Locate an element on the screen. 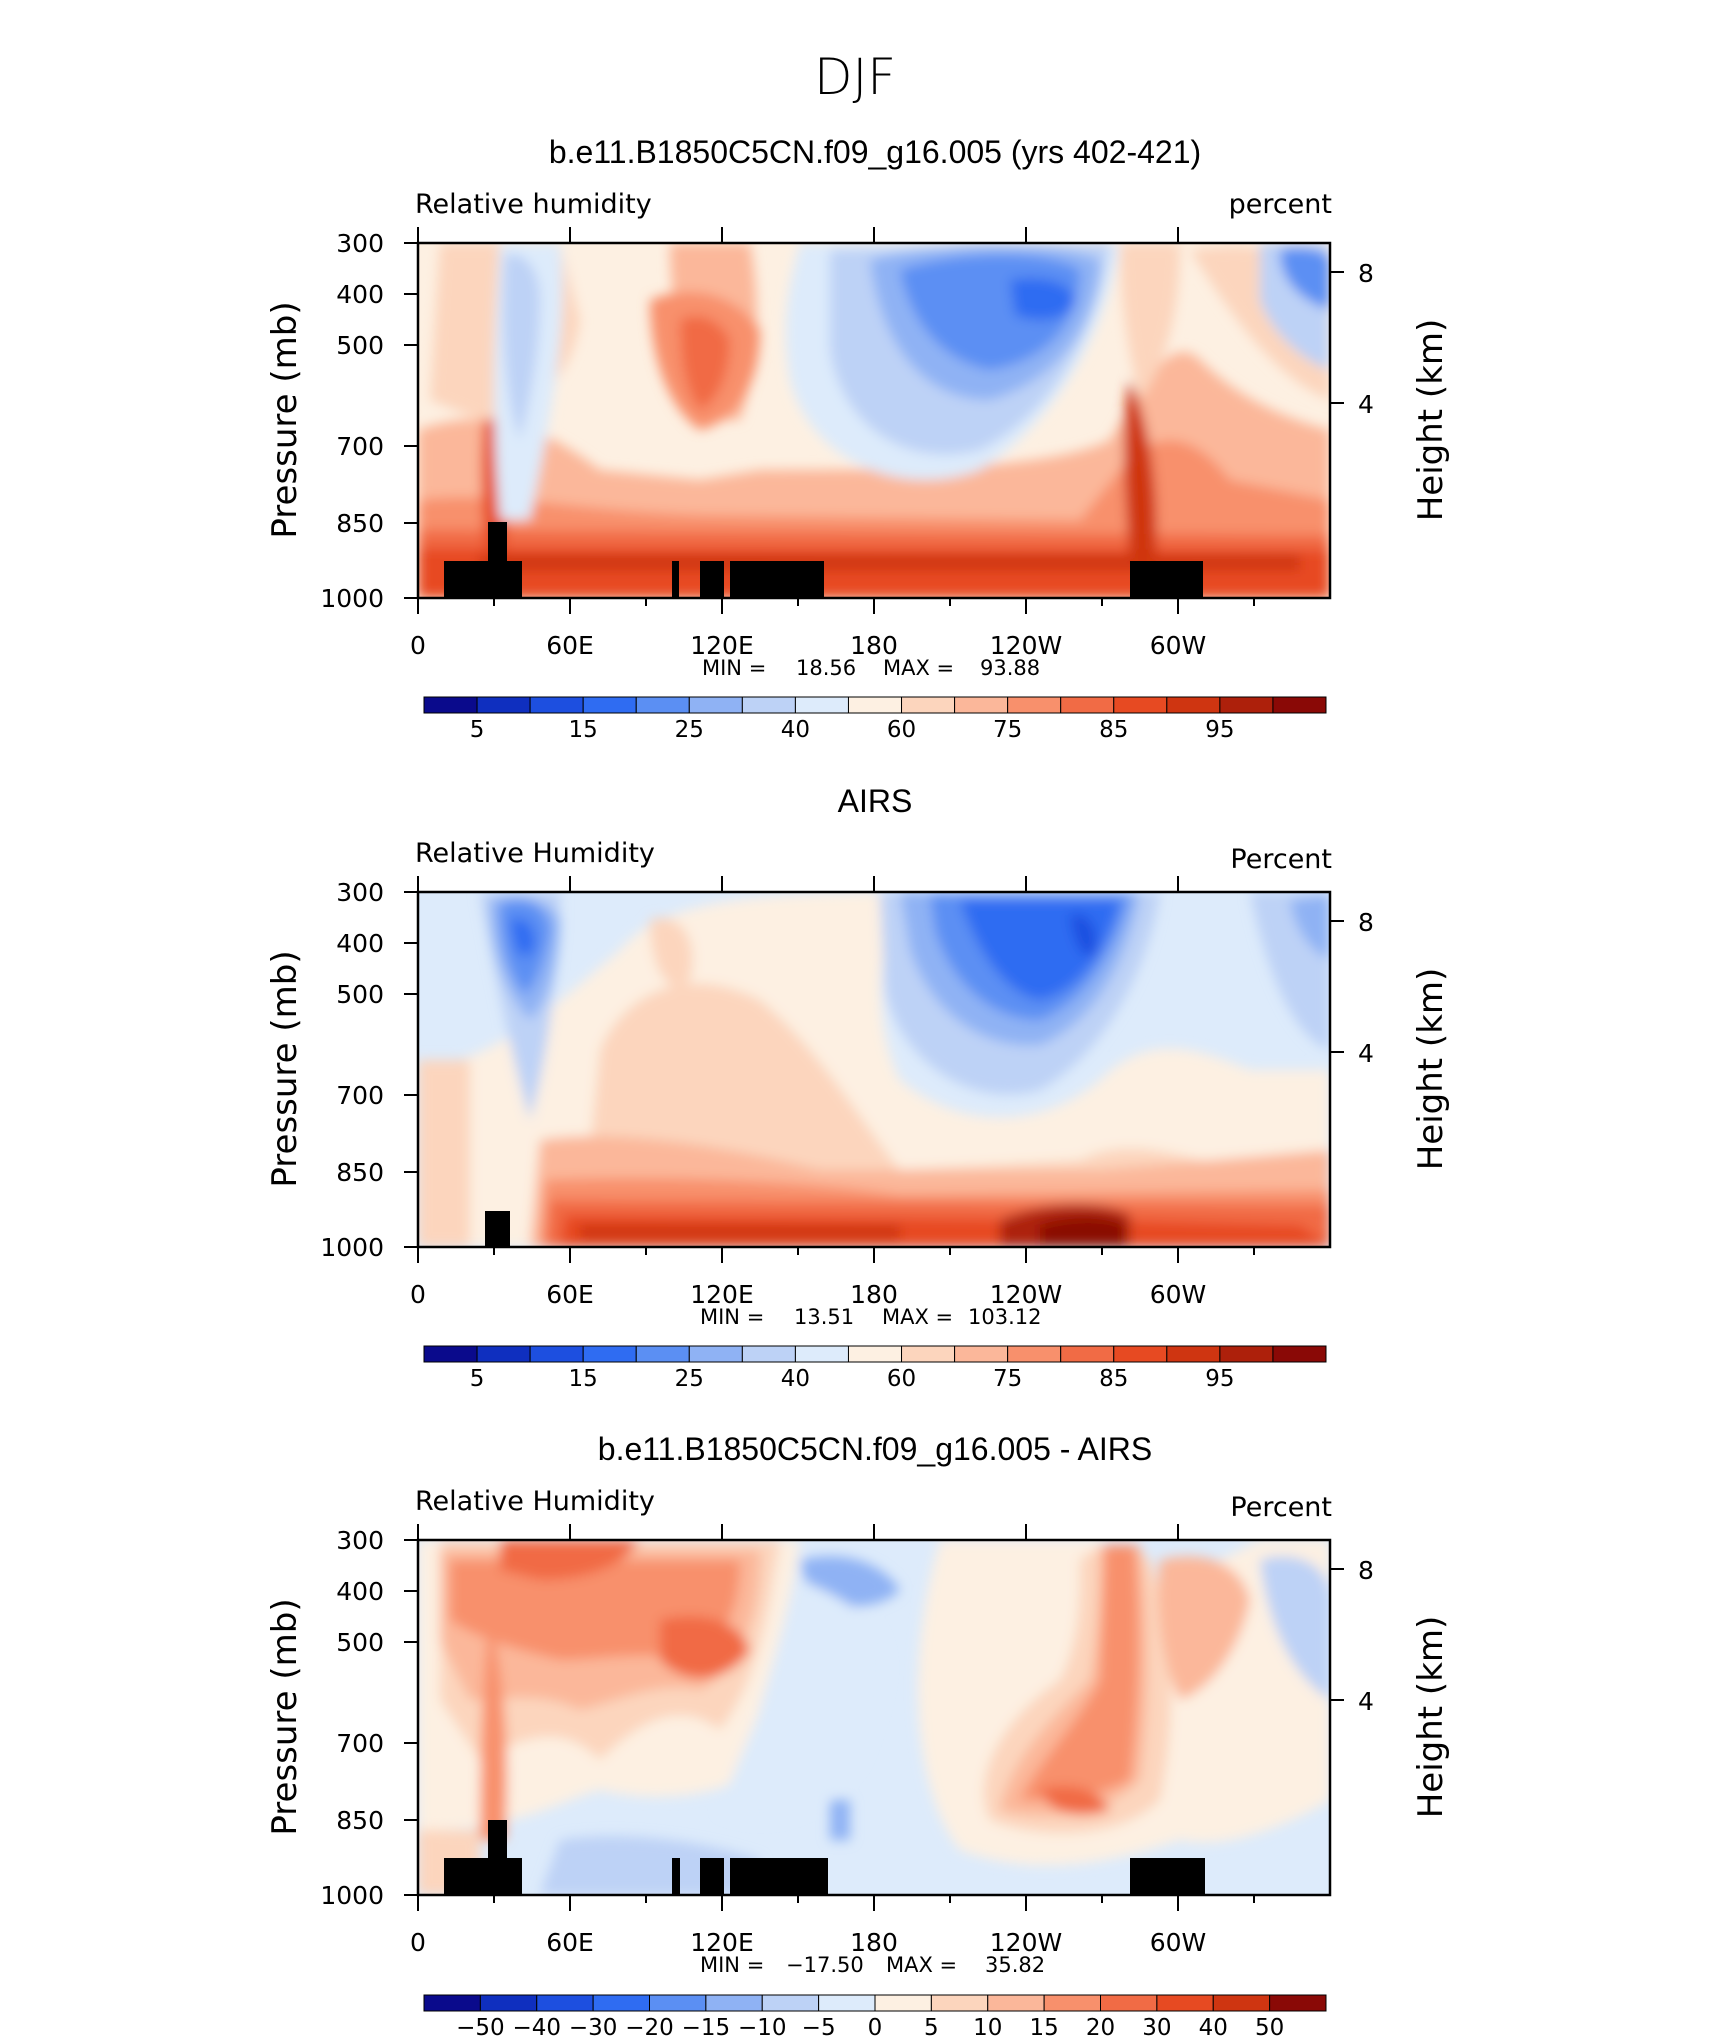  panel-title: b.e11.B1850C5CN.f09_g16.005 - AIRS is located at coordinates (875, 1449).